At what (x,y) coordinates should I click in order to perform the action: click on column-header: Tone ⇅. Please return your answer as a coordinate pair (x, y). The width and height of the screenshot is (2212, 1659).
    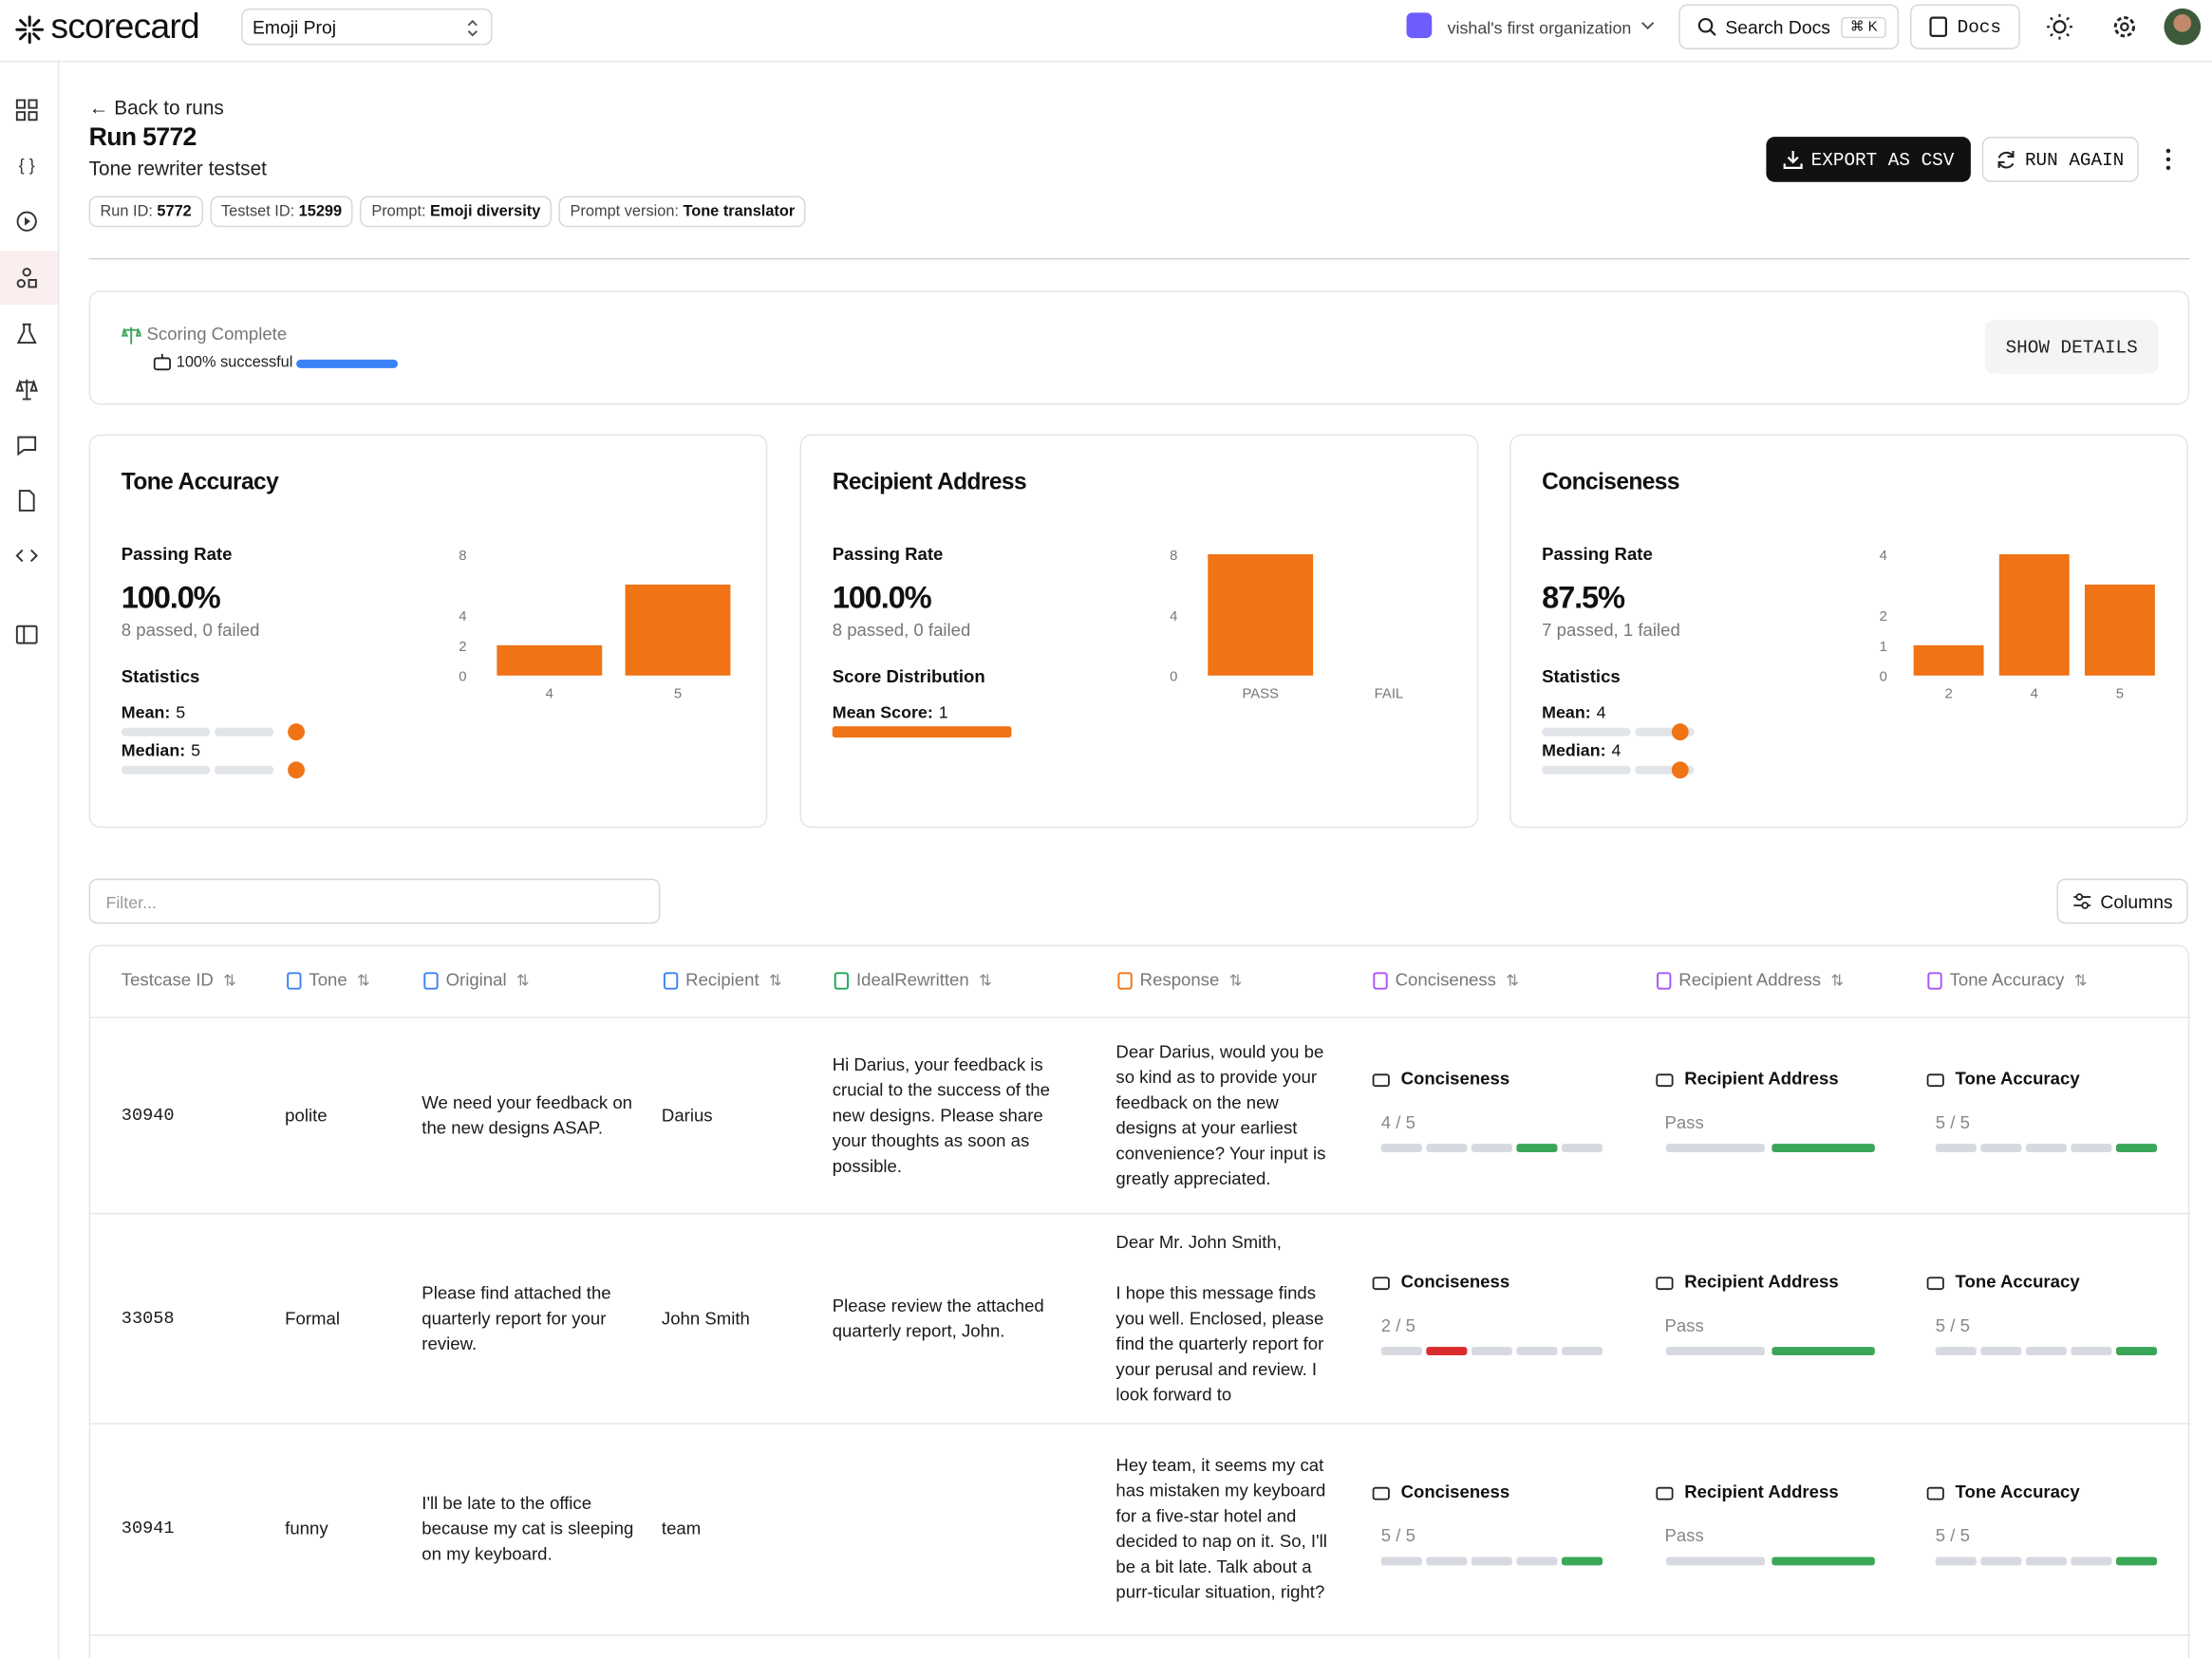
    Looking at the image, I should click on (327, 980).